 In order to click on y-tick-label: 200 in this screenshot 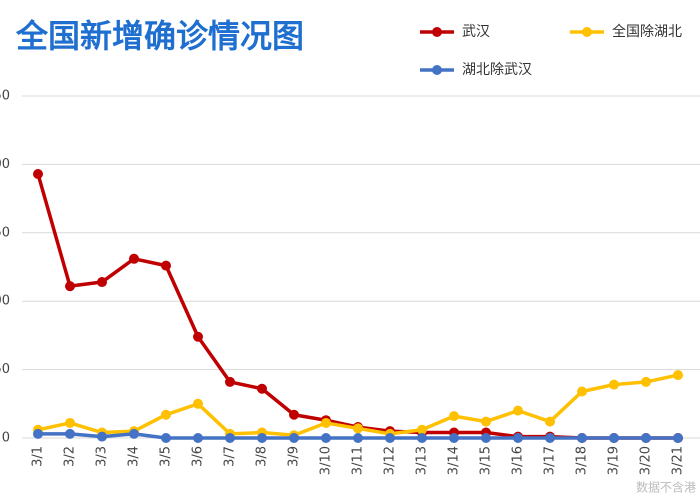, I will do `click(5, 164)`.